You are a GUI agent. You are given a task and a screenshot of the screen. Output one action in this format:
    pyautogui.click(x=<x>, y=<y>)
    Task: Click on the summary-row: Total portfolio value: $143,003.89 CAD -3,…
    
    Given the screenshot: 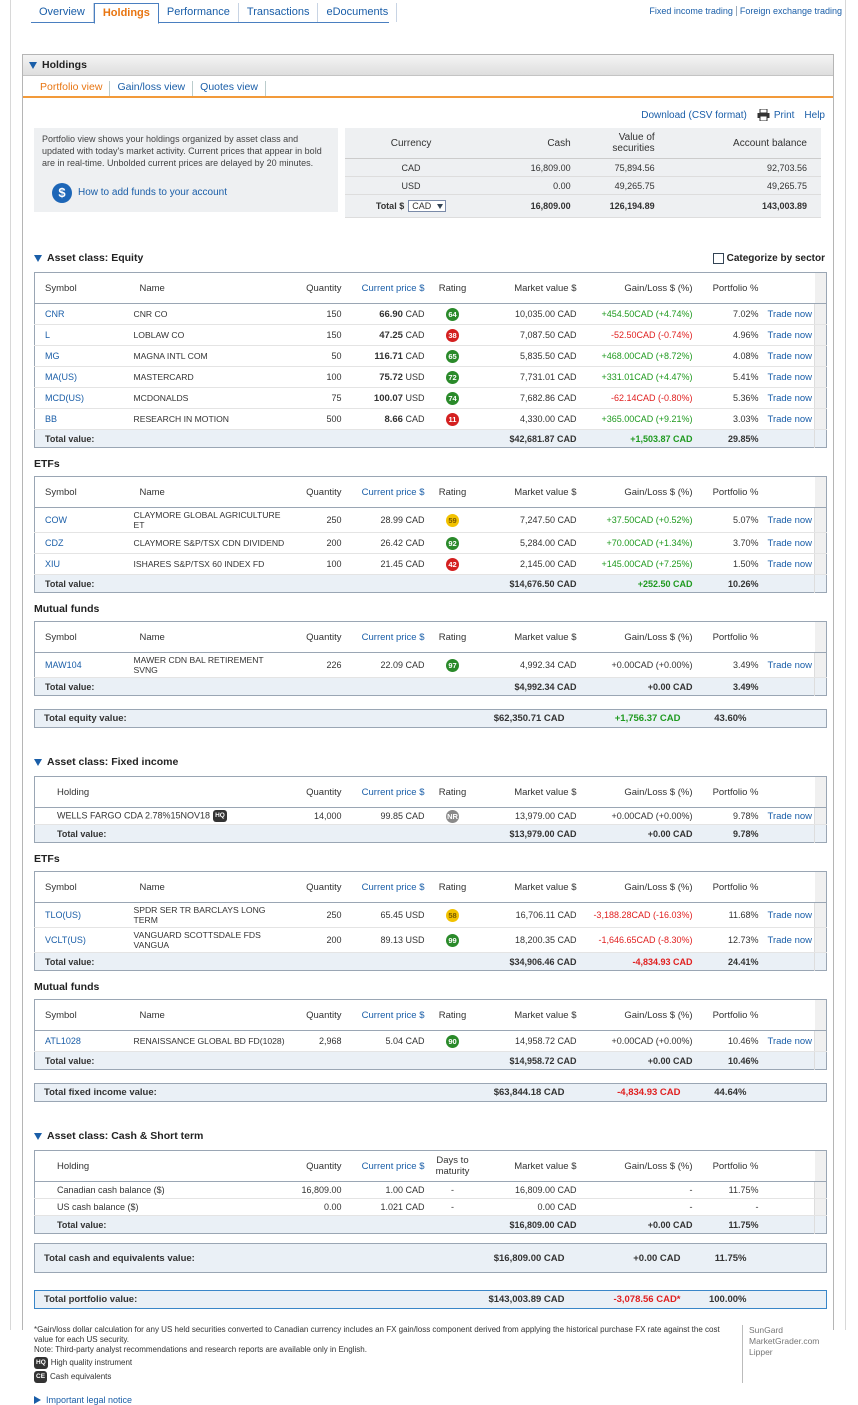 What is the action you would take?
    pyautogui.click(x=431, y=1300)
    